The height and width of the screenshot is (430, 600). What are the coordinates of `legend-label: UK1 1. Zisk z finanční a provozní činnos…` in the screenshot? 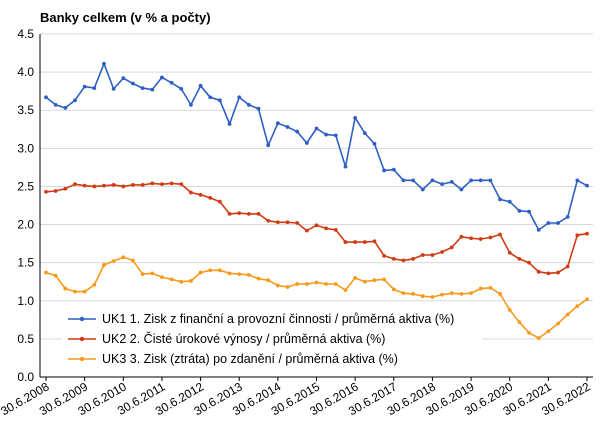 It's located at (278, 319).